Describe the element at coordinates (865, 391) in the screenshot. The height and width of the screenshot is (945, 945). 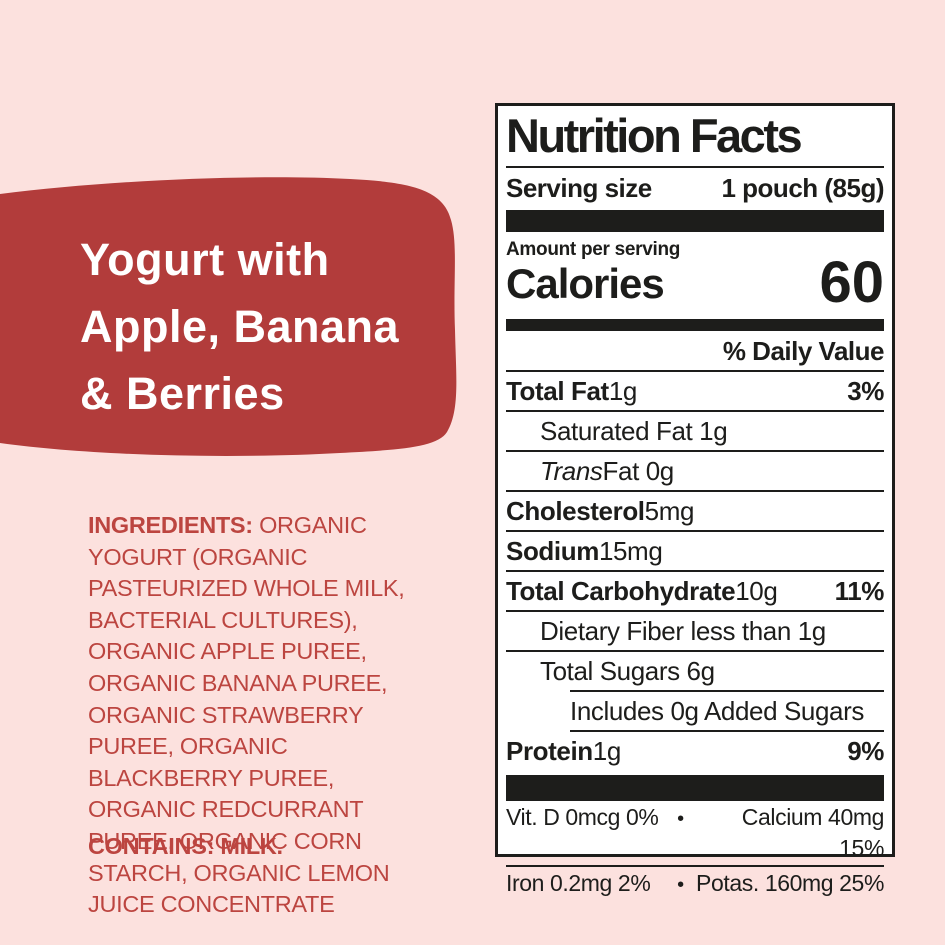
I see `daily-value-percent: 3%` at that location.